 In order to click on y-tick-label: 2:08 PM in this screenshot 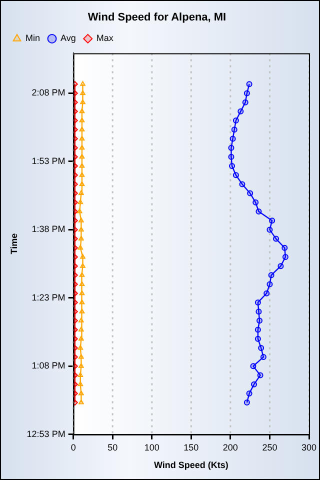, I will do `click(49, 93)`.